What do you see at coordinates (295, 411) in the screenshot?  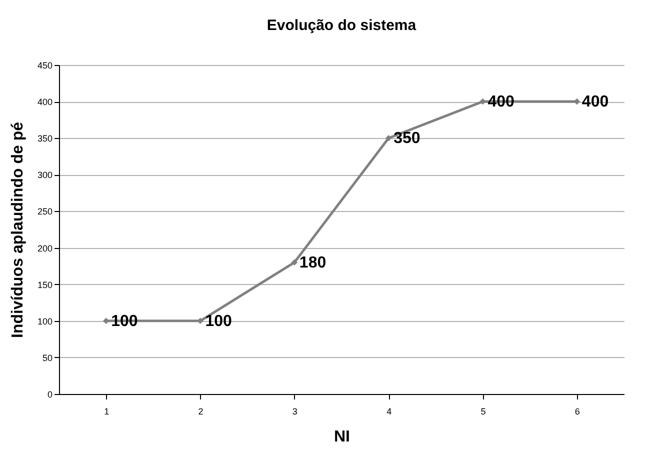 I see `x-tick-label: 3` at bounding box center [295, 411].